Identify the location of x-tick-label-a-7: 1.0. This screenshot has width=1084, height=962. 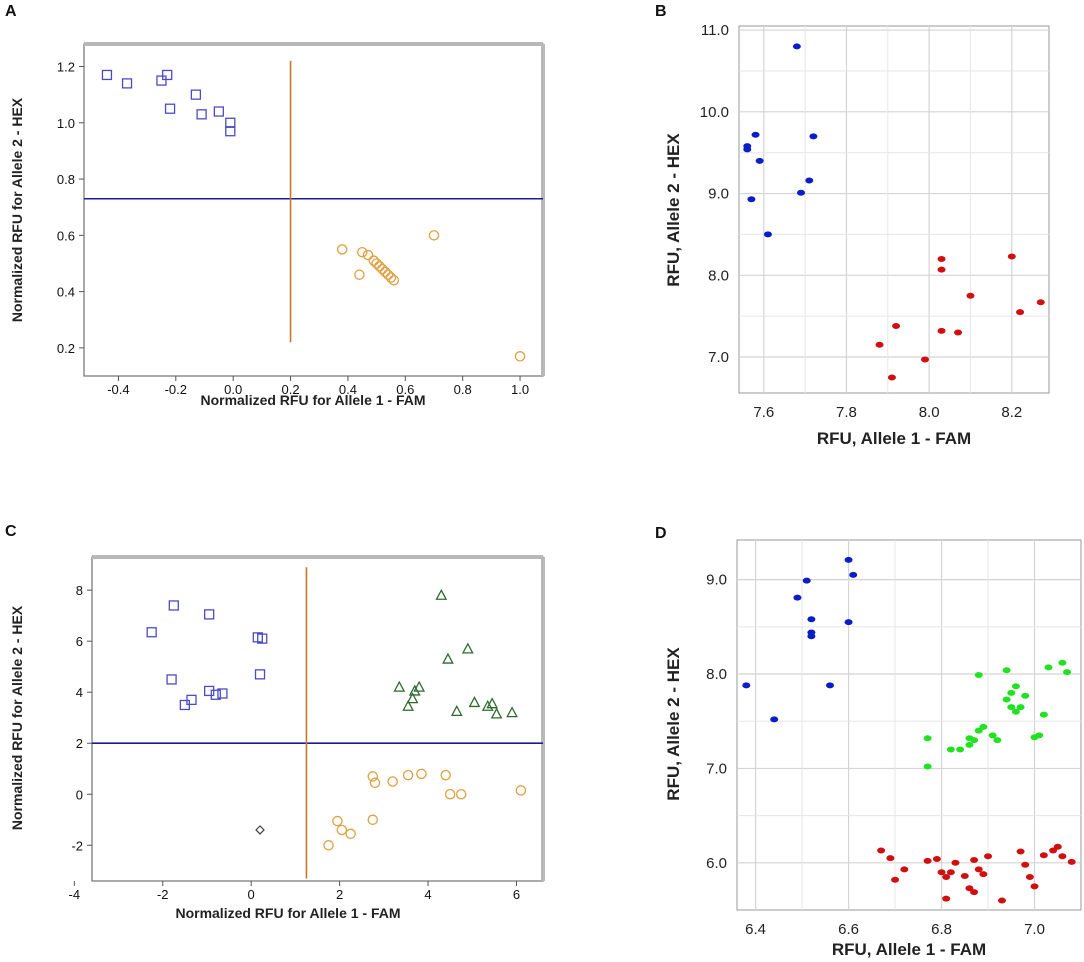
(520, 389).